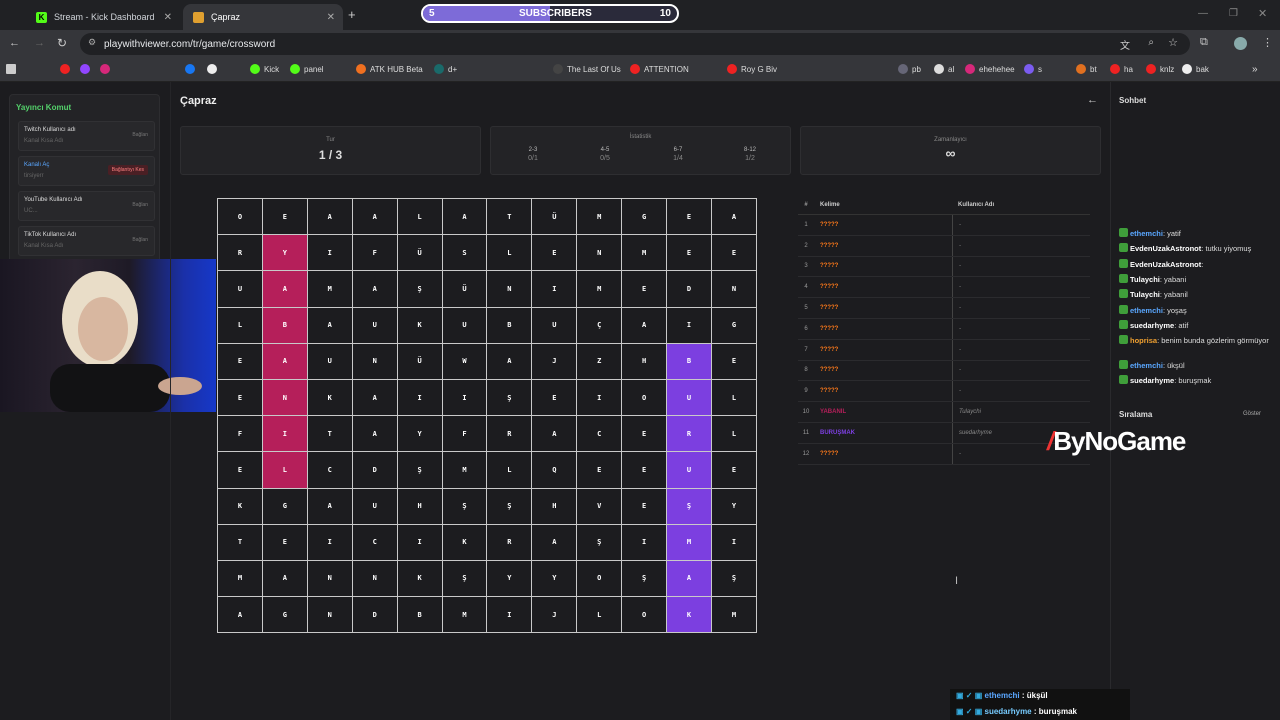  I want to click on disconnect-button: Bağlantıyı Kes, so click(127, 170).